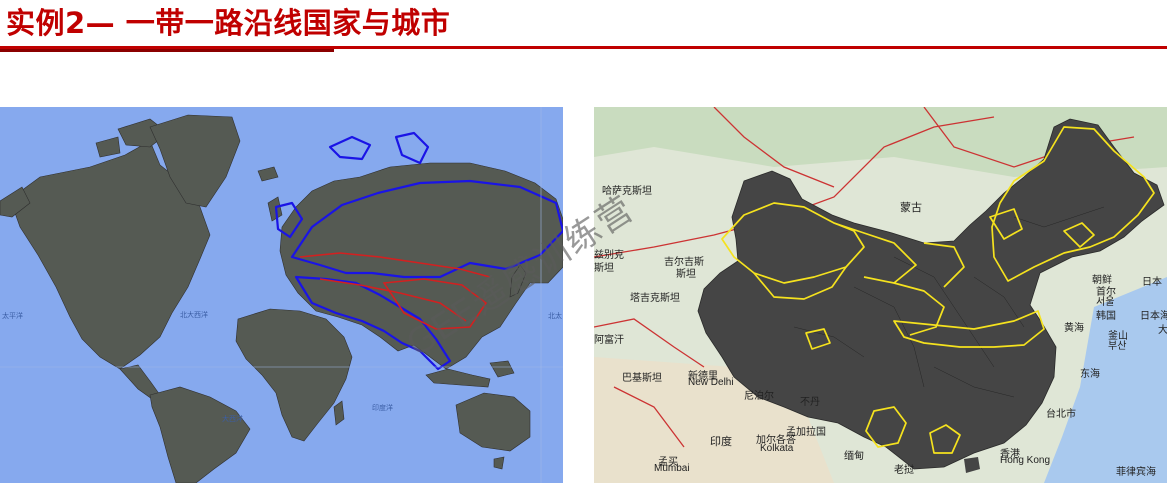 The width and height of the screenshot is (1167, 483). I want to click on label-north-pacific: 北太, so click(555, 316).